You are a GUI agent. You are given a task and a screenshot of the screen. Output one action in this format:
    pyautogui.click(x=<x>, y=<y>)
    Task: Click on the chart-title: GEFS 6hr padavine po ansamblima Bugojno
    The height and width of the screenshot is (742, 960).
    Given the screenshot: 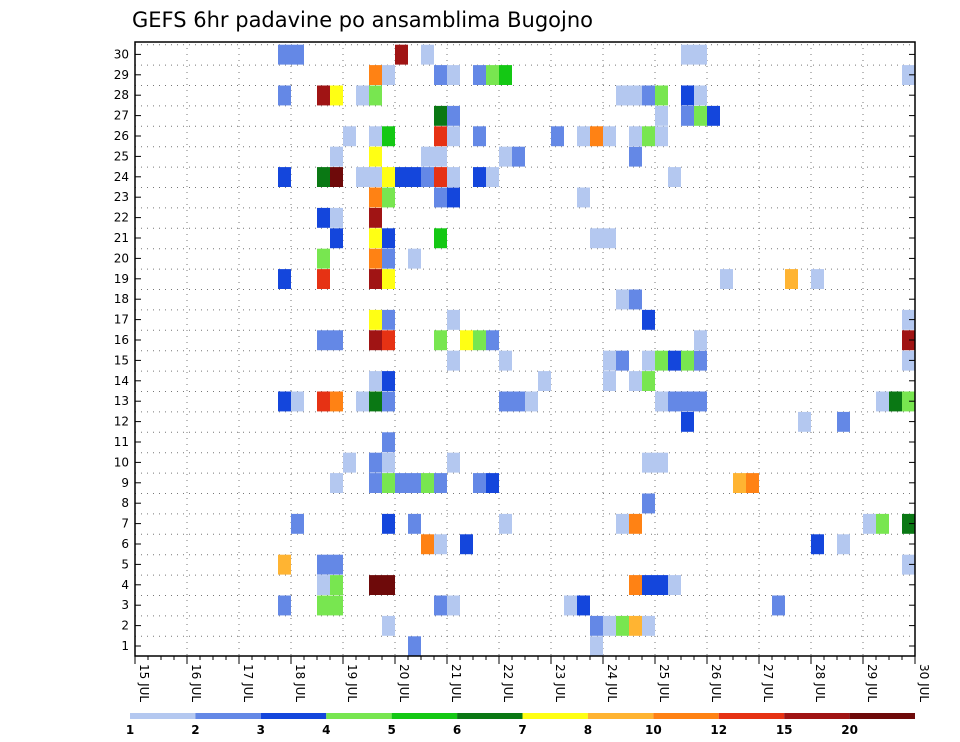 What is the action you would take?
    pyautogui.click(x=362, y=20)
    